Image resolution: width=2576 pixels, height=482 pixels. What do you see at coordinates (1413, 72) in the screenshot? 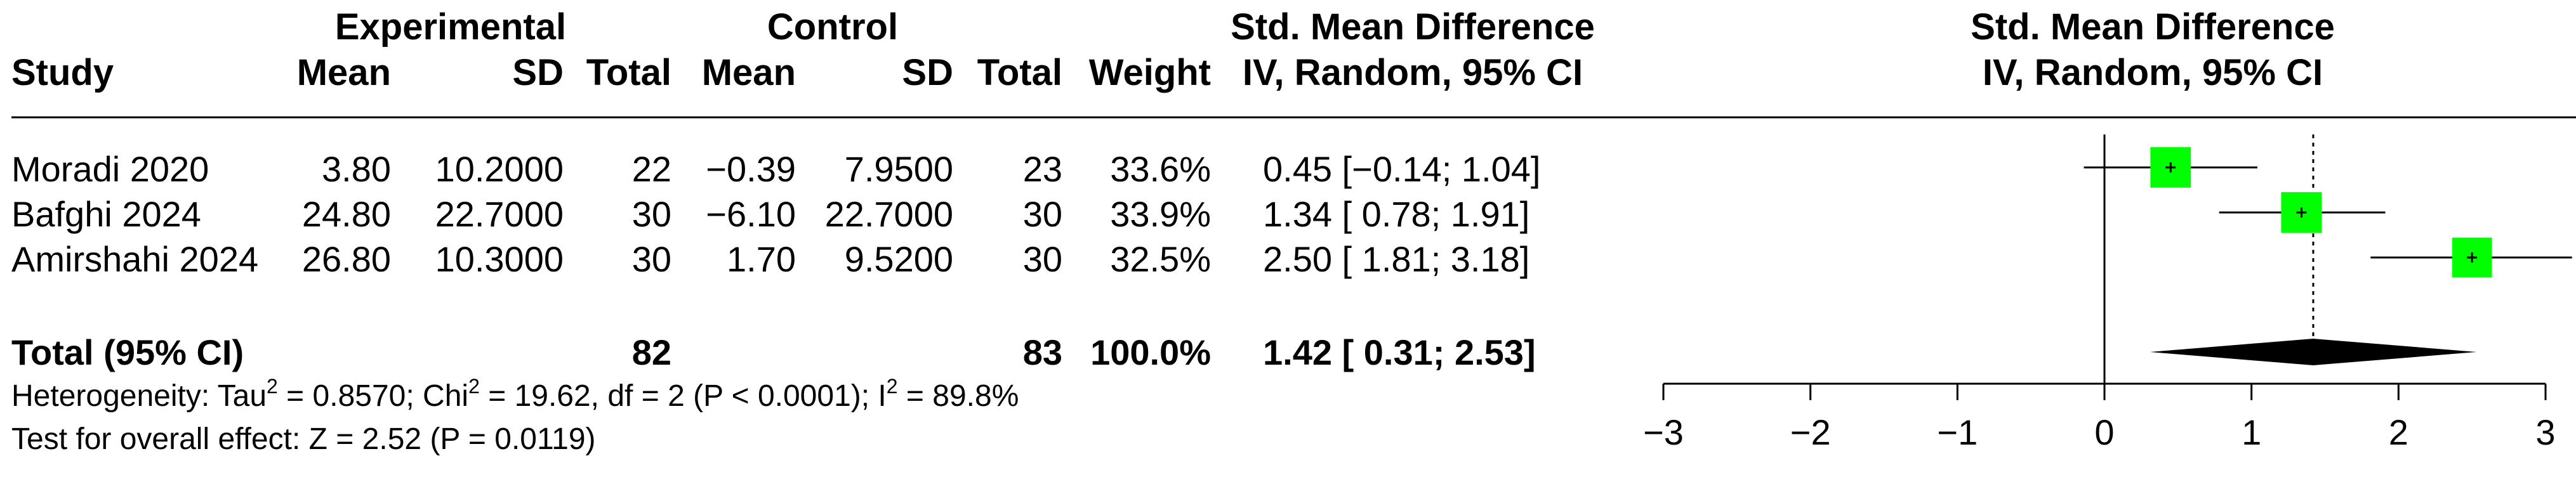
I see `smd-header-line2: IV, Random, 95% CI` at bounding box center [1413, 72].